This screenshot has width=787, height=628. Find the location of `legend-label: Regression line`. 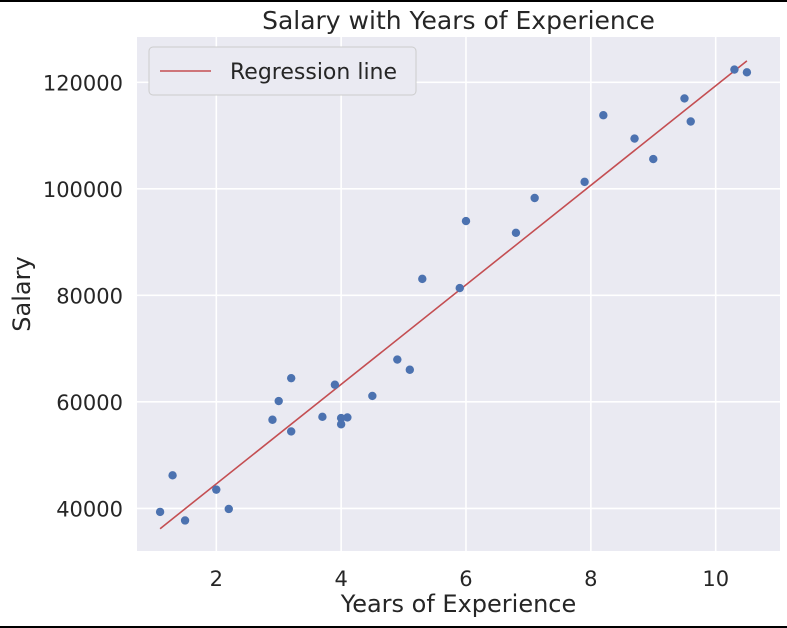

legend-label: Regression line is located at coordinates (313, 72).